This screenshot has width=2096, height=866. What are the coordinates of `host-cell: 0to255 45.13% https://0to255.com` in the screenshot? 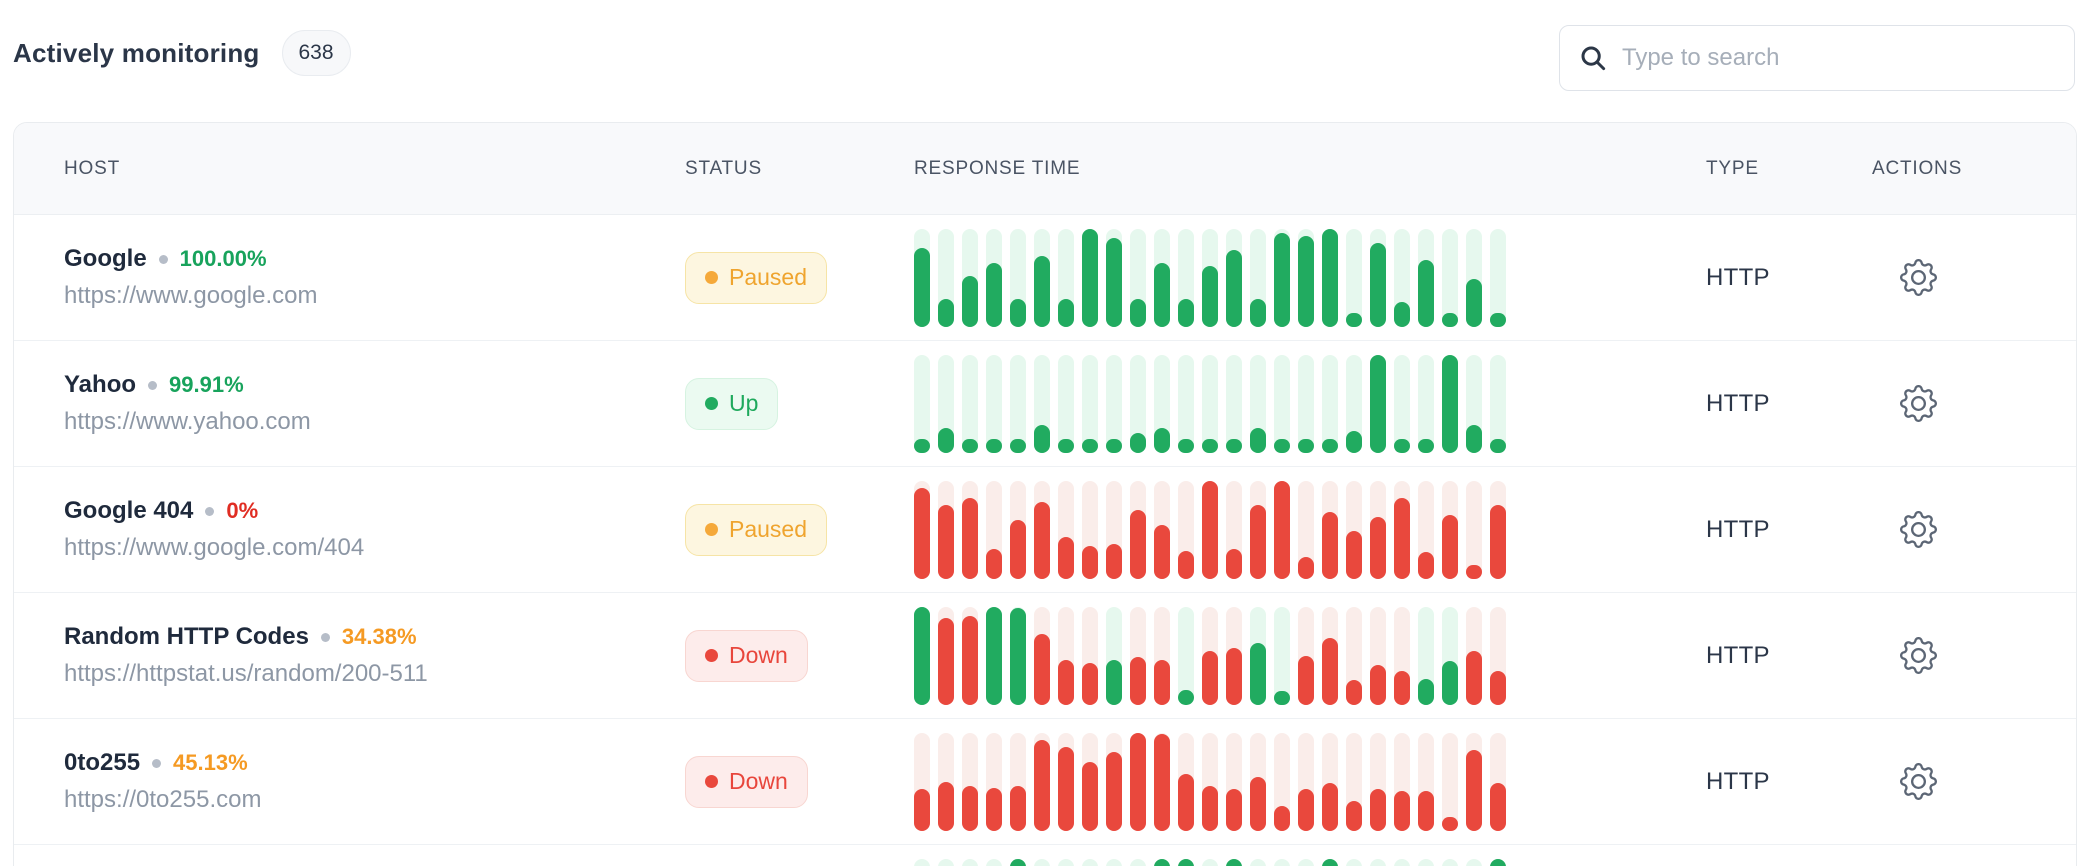 It's located at (349, 781).